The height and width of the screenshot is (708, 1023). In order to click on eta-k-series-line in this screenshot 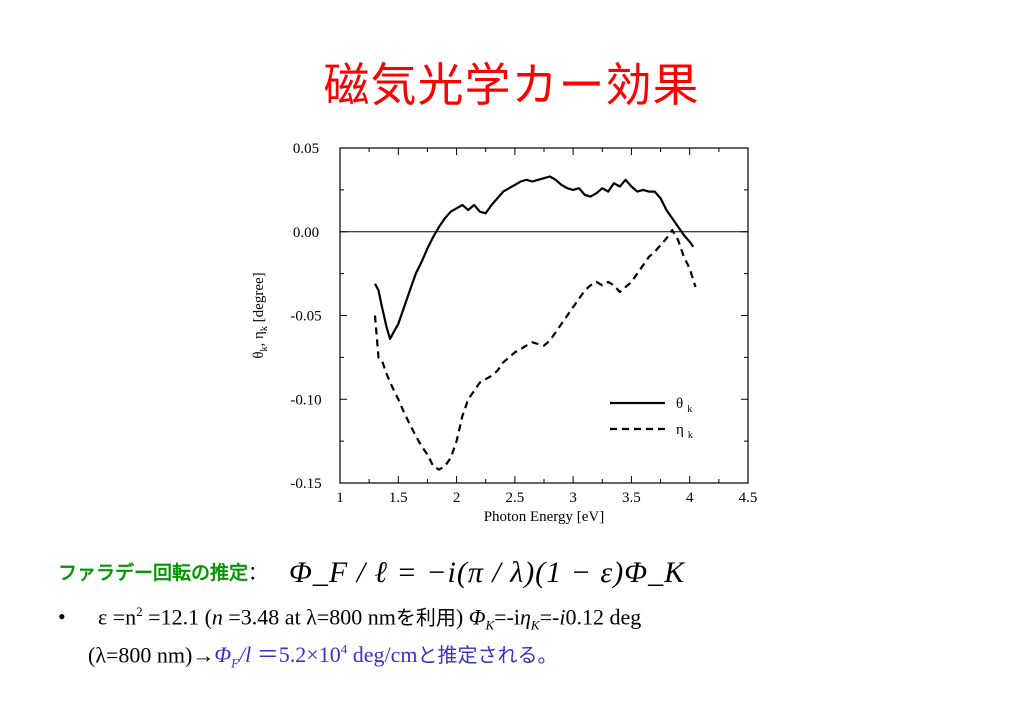, I will do `click(535, 349)`.